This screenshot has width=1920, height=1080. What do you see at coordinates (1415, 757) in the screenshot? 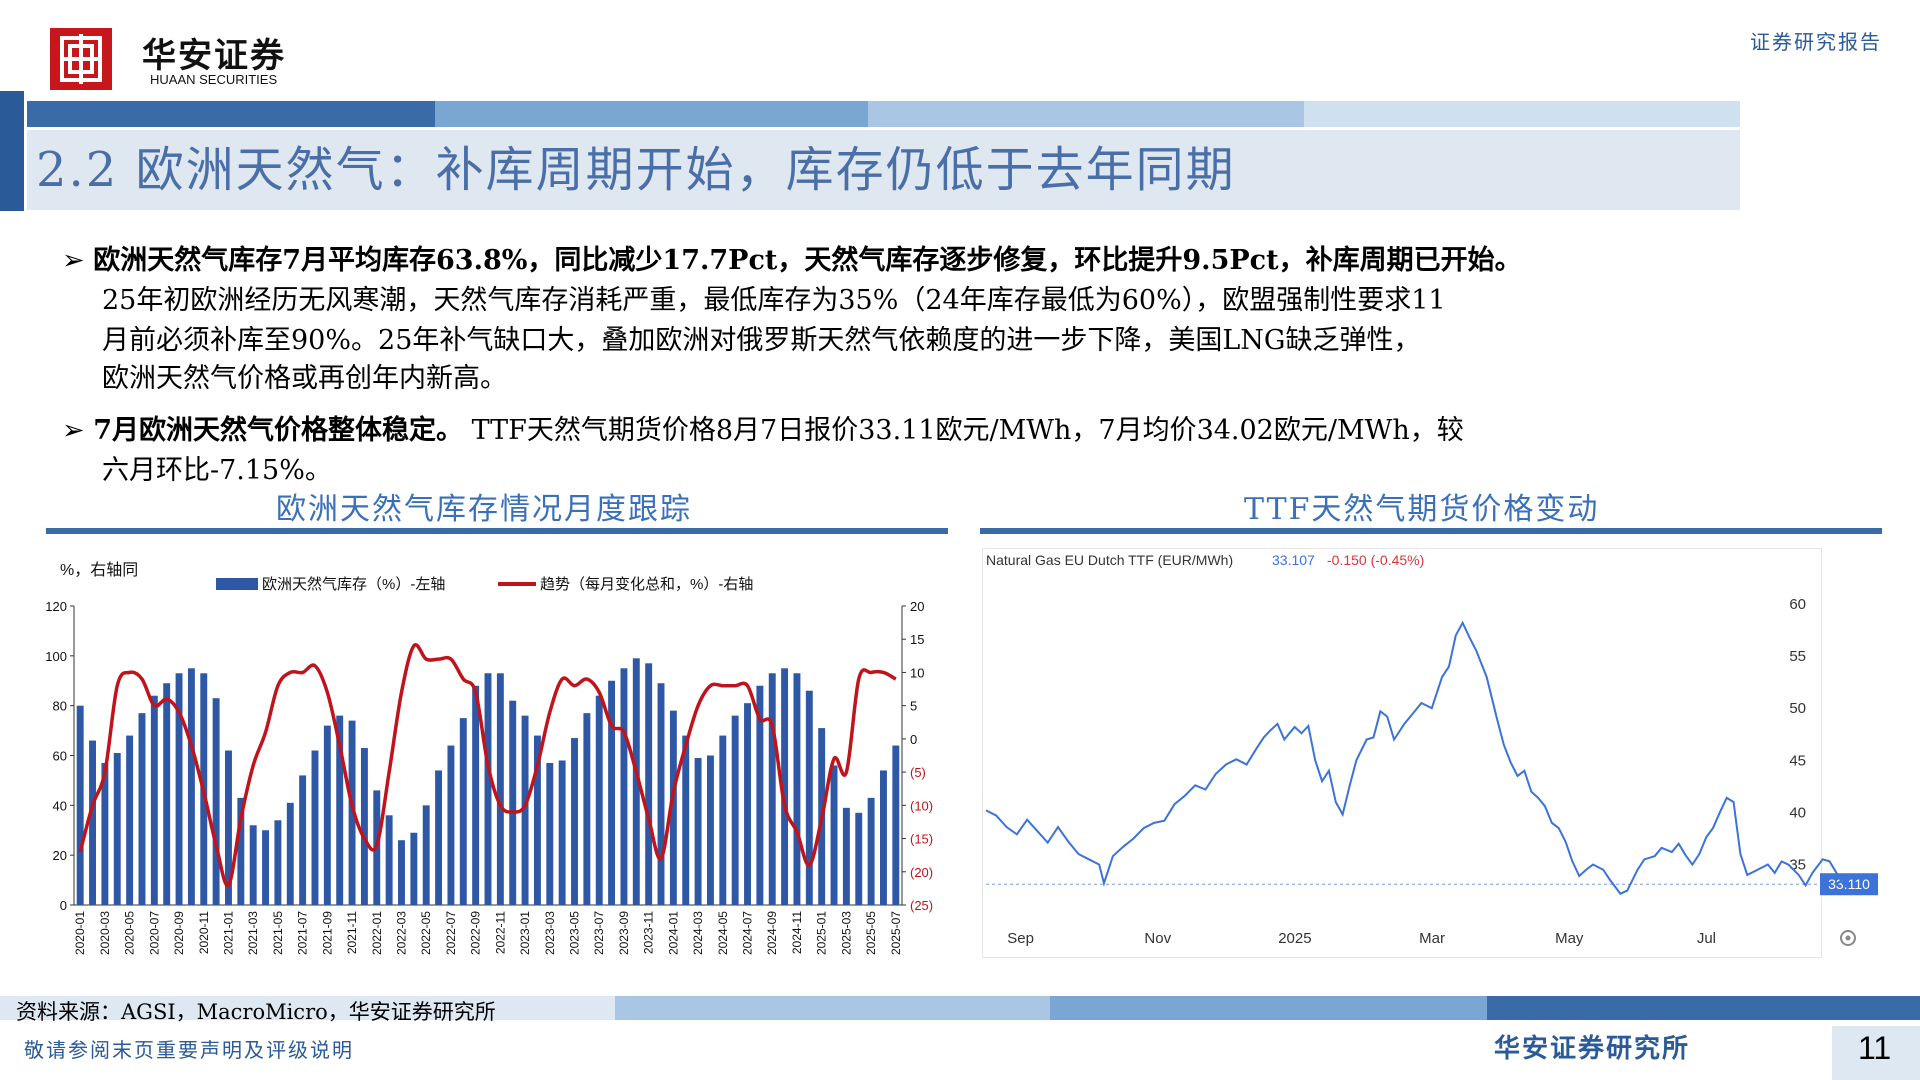
I see `ttf-price-line` at bounding box center [1415, 757].